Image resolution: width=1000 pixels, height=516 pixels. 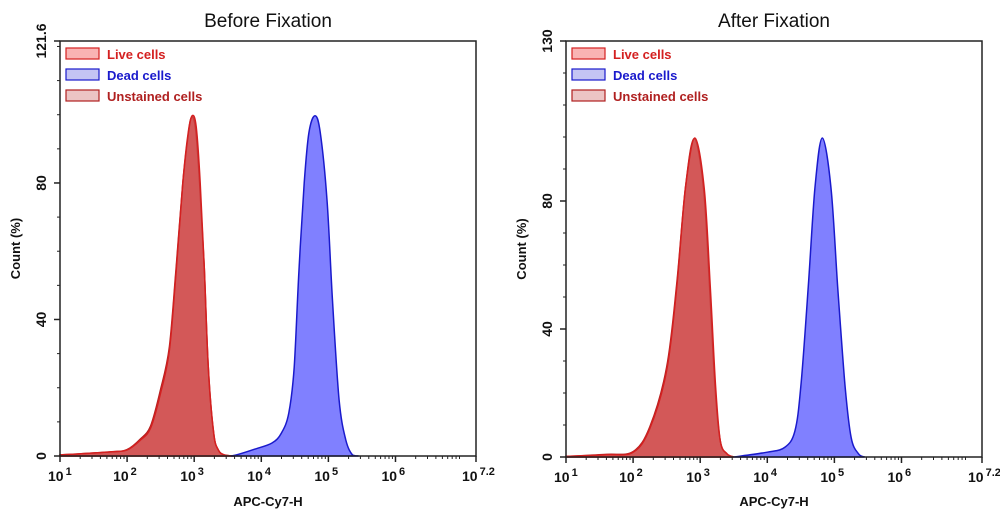 I want to click on y-tick-label: 130, so click(x=547, y=41).